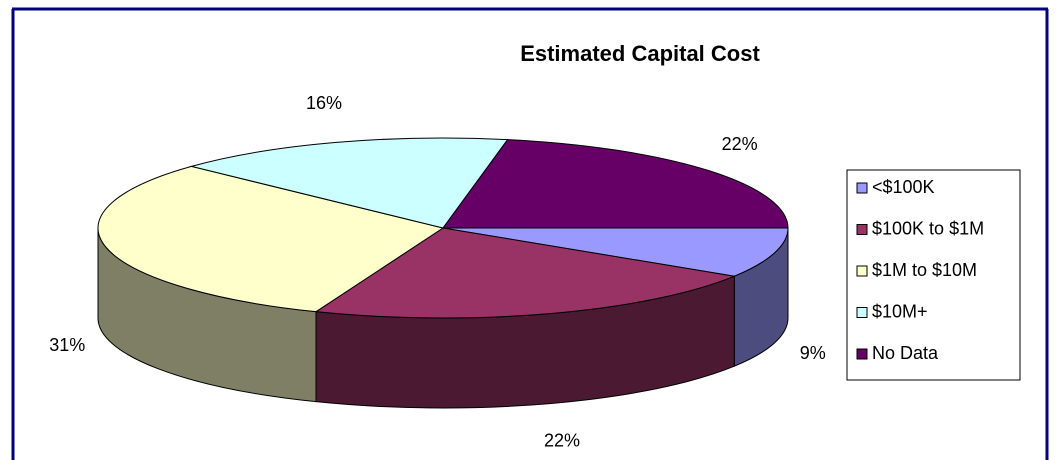 The image size is (1058, 460). I want to click on legend-label: $10M+, so click(900, 311).